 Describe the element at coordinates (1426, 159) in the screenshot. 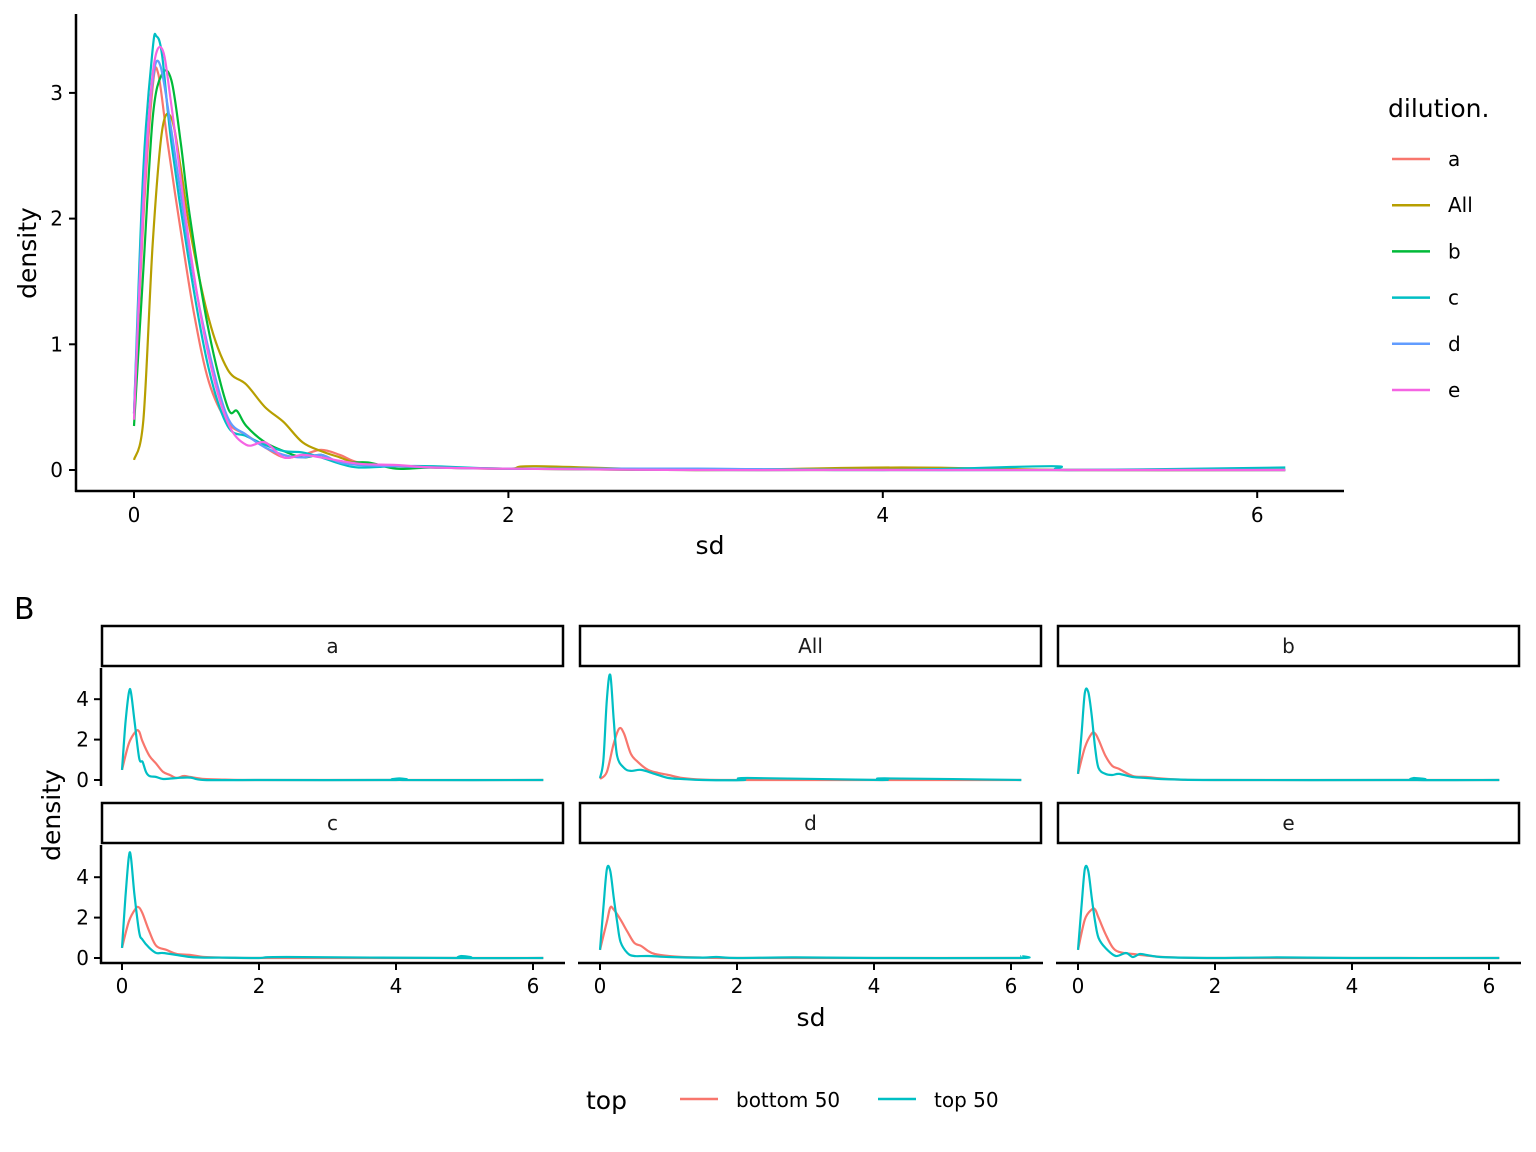

I see `legend-item-a: a` at that location.